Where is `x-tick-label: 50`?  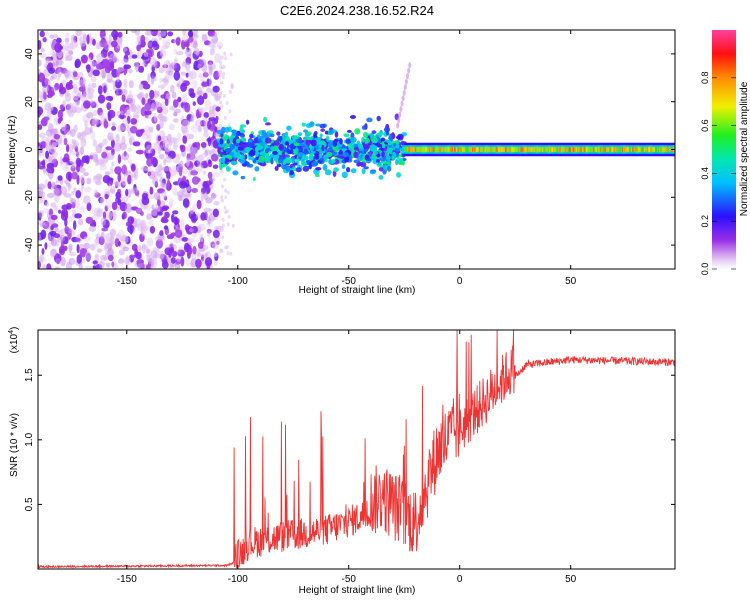
x-tick-label: 50 is located at coordinates (571, 281).